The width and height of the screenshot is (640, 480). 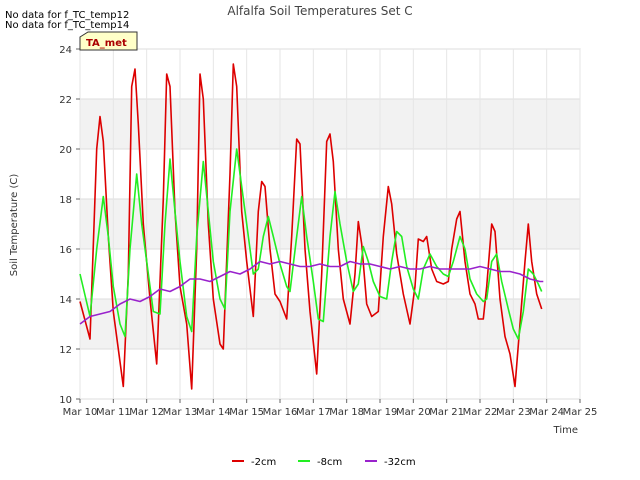 I want to click on x-tick-label: Mar 10, so click(x=80, y=412).